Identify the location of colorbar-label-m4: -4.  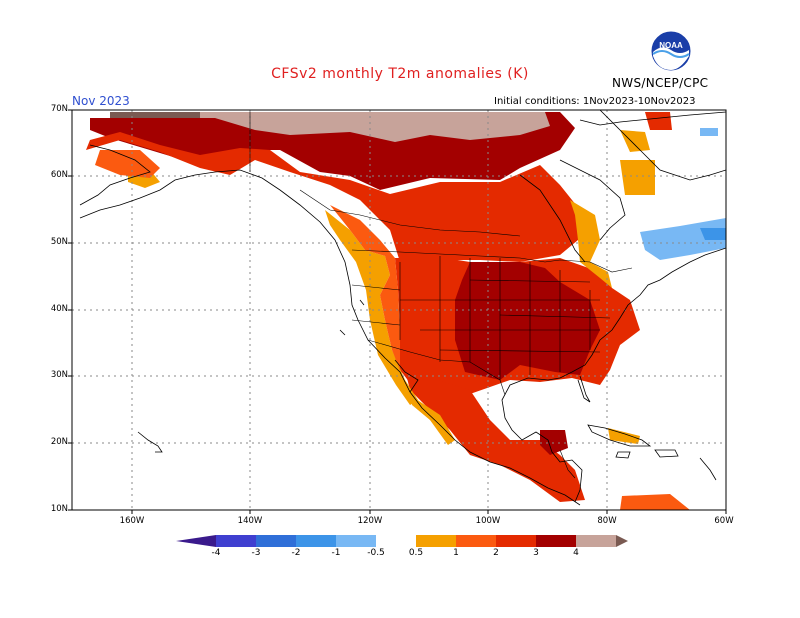
(216, 553).